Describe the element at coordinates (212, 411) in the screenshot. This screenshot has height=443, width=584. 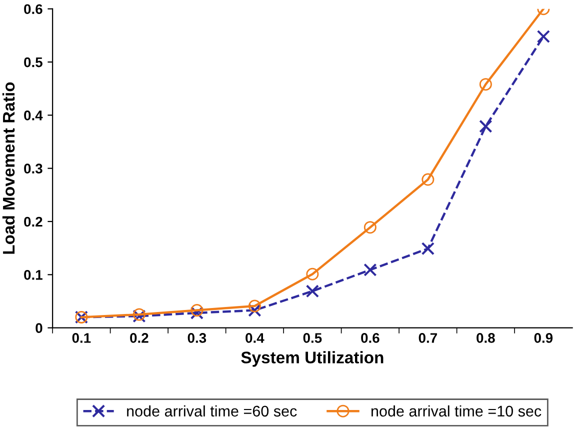
I see `legend-label: node arrival time =60 sec` at that location.